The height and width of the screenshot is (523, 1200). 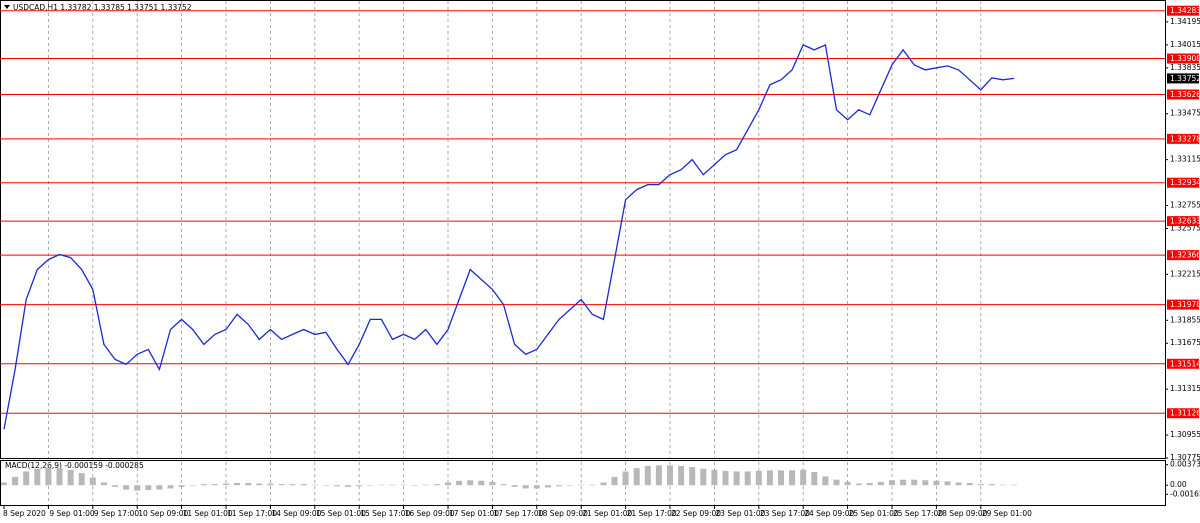 What do you see at coordinates (1185, 113) in the screenshot?
I see `y-tick-label: 1.33475` at bounding box center [1185, 113].